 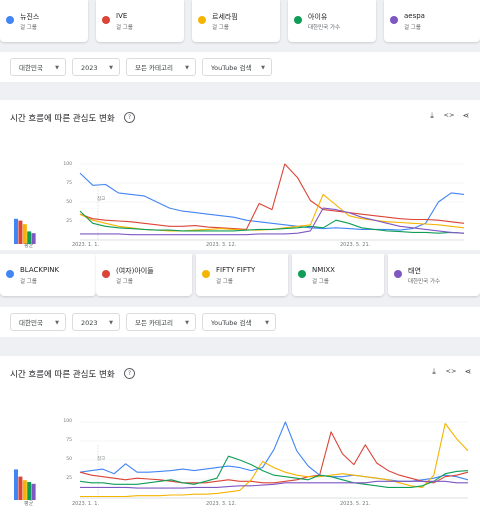 What do you see at coordinates (414, 271) in the screenshot?
I see `card-name: 태연` at bounding box center [414, 271].